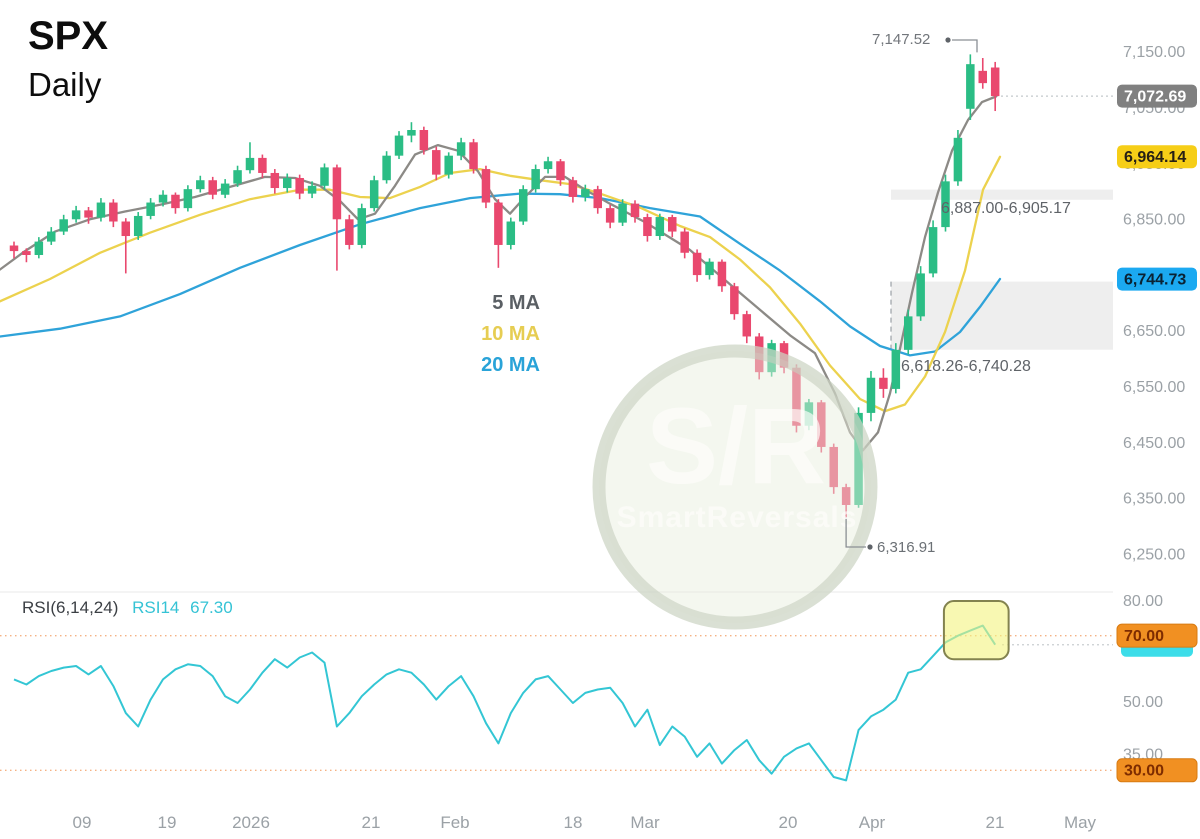 Image resolution: width=1200 pixels, height=839 pixels. I want to click on demand-zone-box, so click(1002, 315).